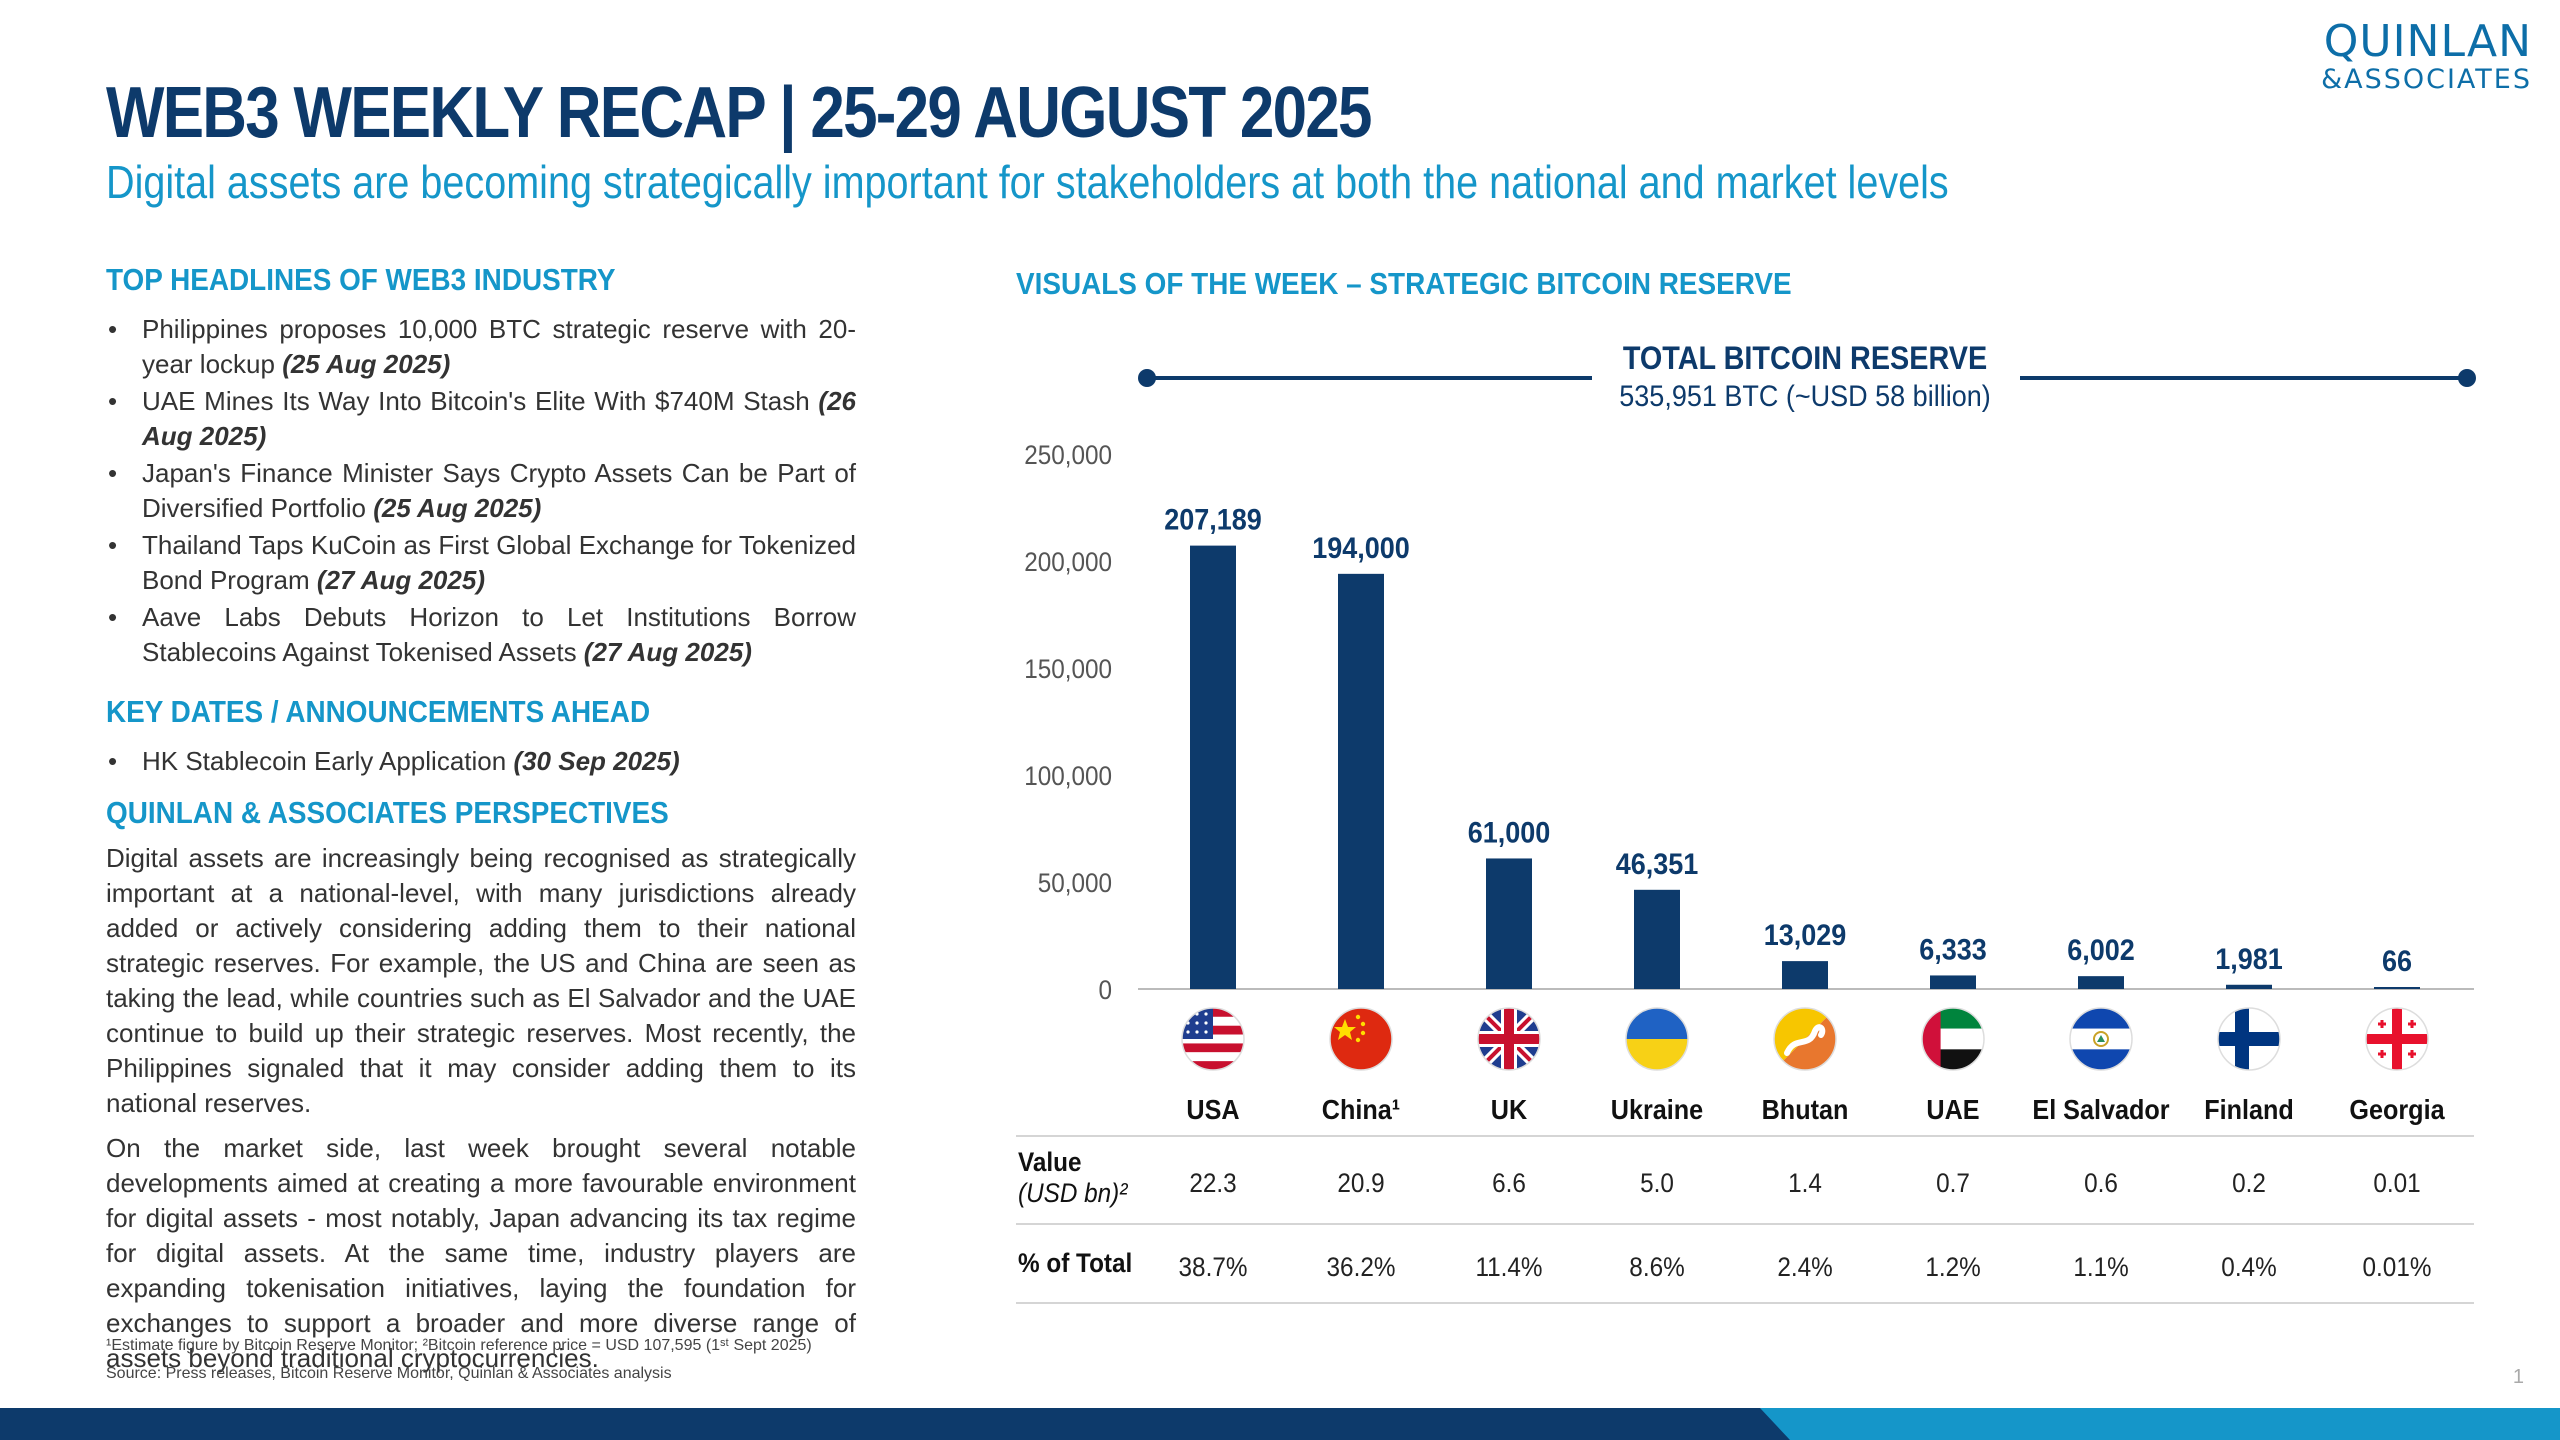 Image resolution: width=2560 pixels, height=1440 pixels. What do you see at coordinates (2249, 1110) in the screenshot?
I see `category-label: Finland` at bounding box center [2249, 1110].